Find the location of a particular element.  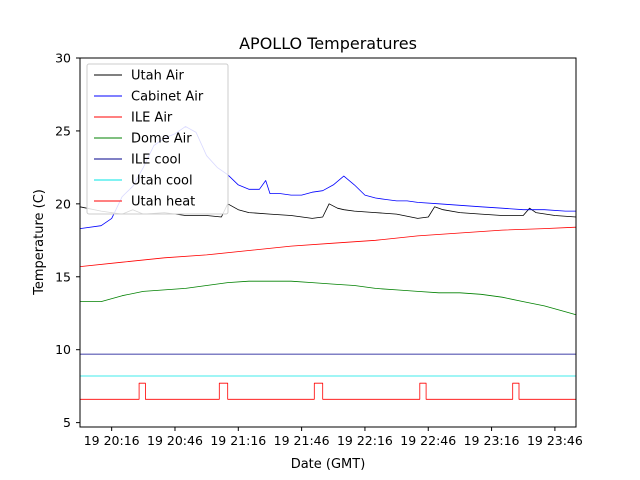

y-tick-label: 30 is located at coordinates (63, 58).